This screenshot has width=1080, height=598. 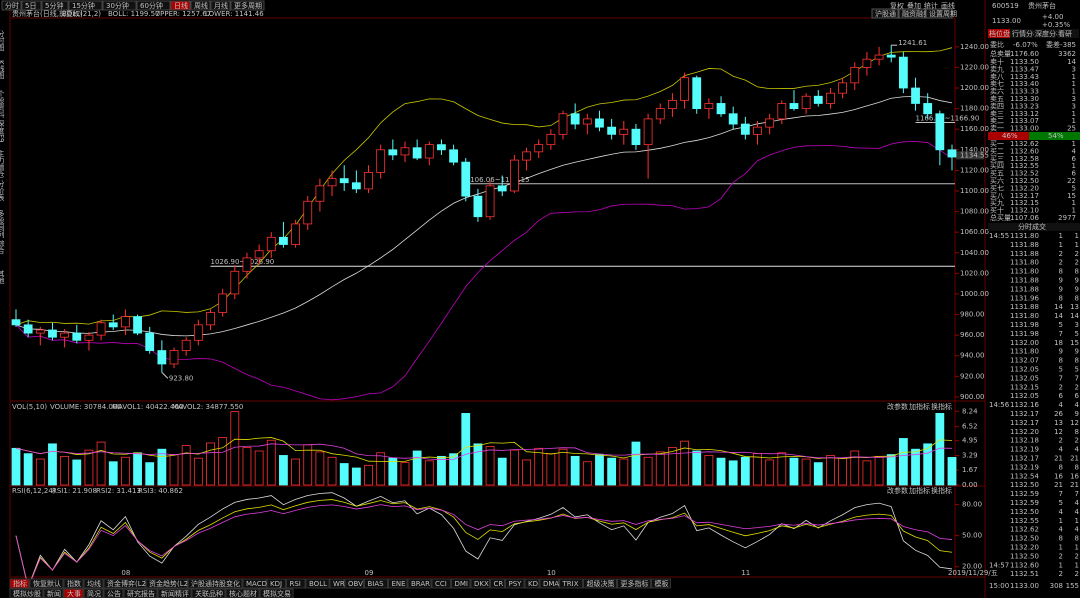 I want to click on tab-label: 档位盘口, so click(x=1003, y=33).